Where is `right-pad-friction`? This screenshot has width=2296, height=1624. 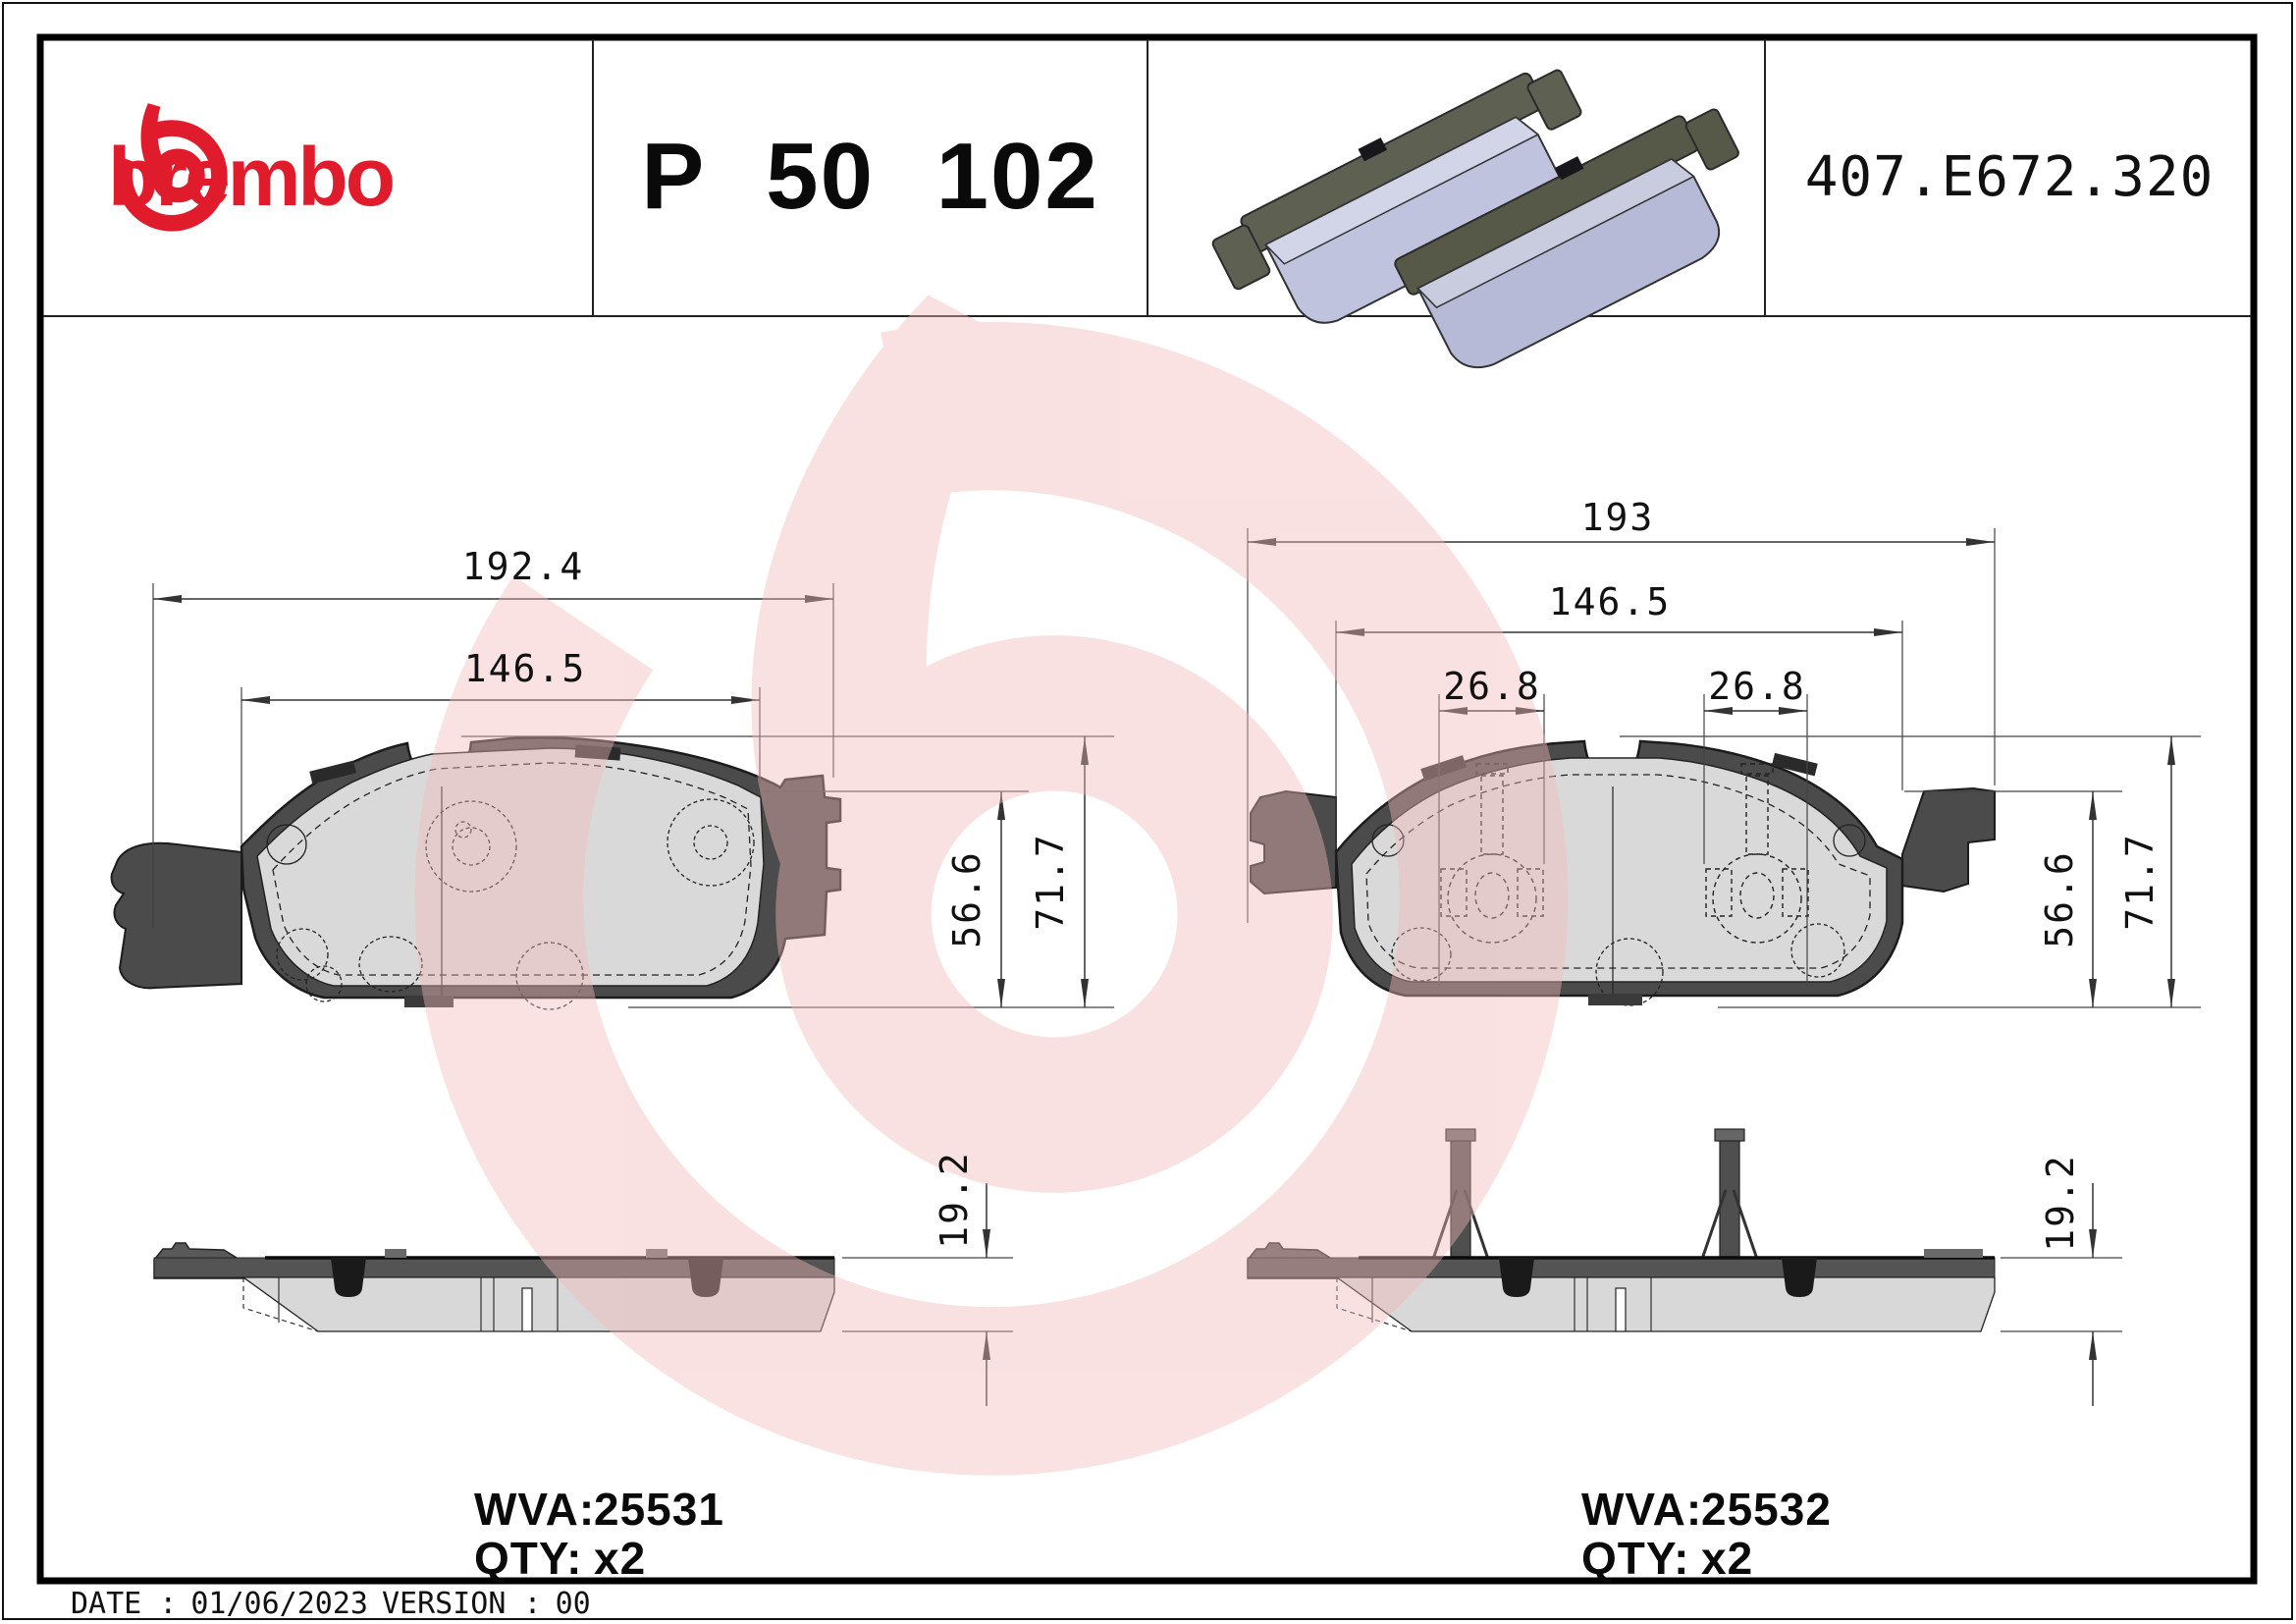 right-pad-friction is located at coordinates (1619, 870).